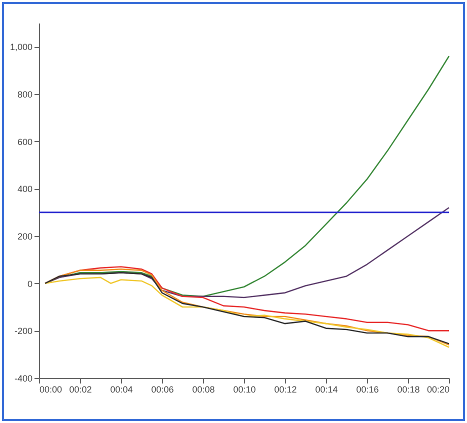 This screenshot has height=423, width=467. Describe the element at coordinates (23, 379) in the screenshot. I see `y-tick-label: -400` at that location.